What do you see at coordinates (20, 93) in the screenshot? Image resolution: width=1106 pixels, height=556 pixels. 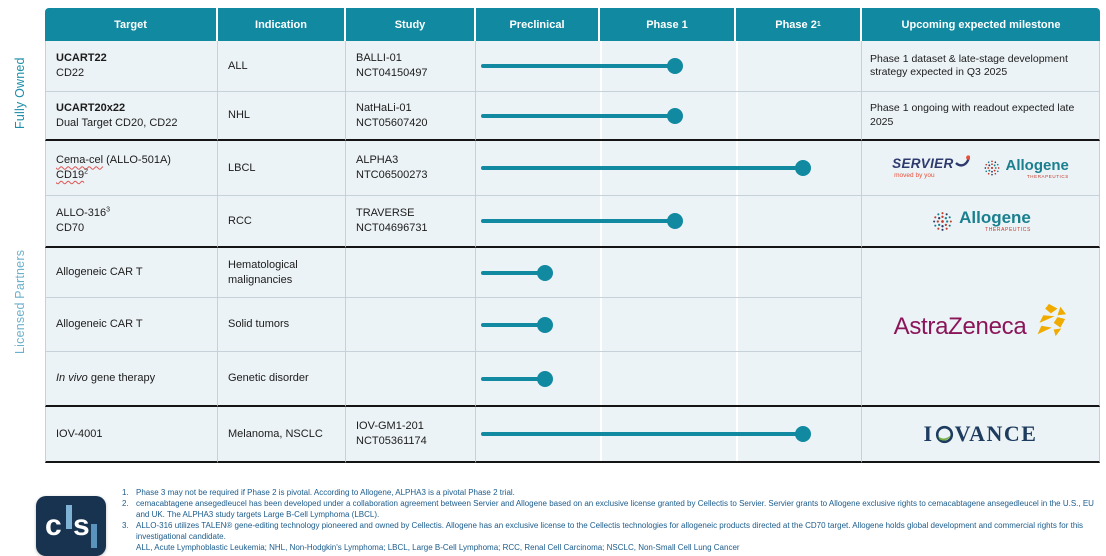 I see `section-label-fully-owned: Fully Owned` at bounding box center [20, 93].